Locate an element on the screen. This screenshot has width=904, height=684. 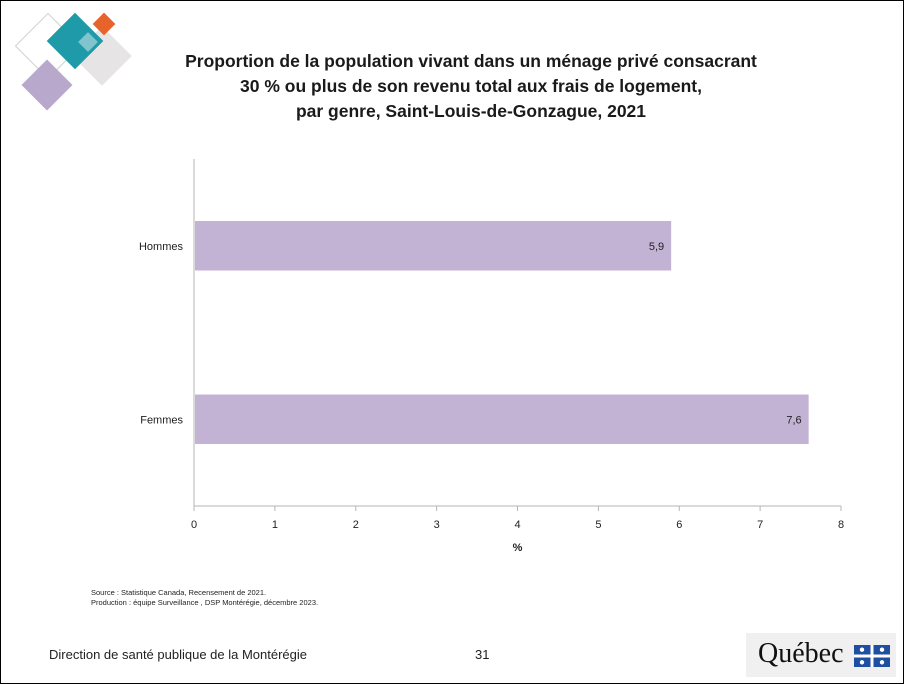
x-tick-label: 4 is located at coordinates (517, 525).